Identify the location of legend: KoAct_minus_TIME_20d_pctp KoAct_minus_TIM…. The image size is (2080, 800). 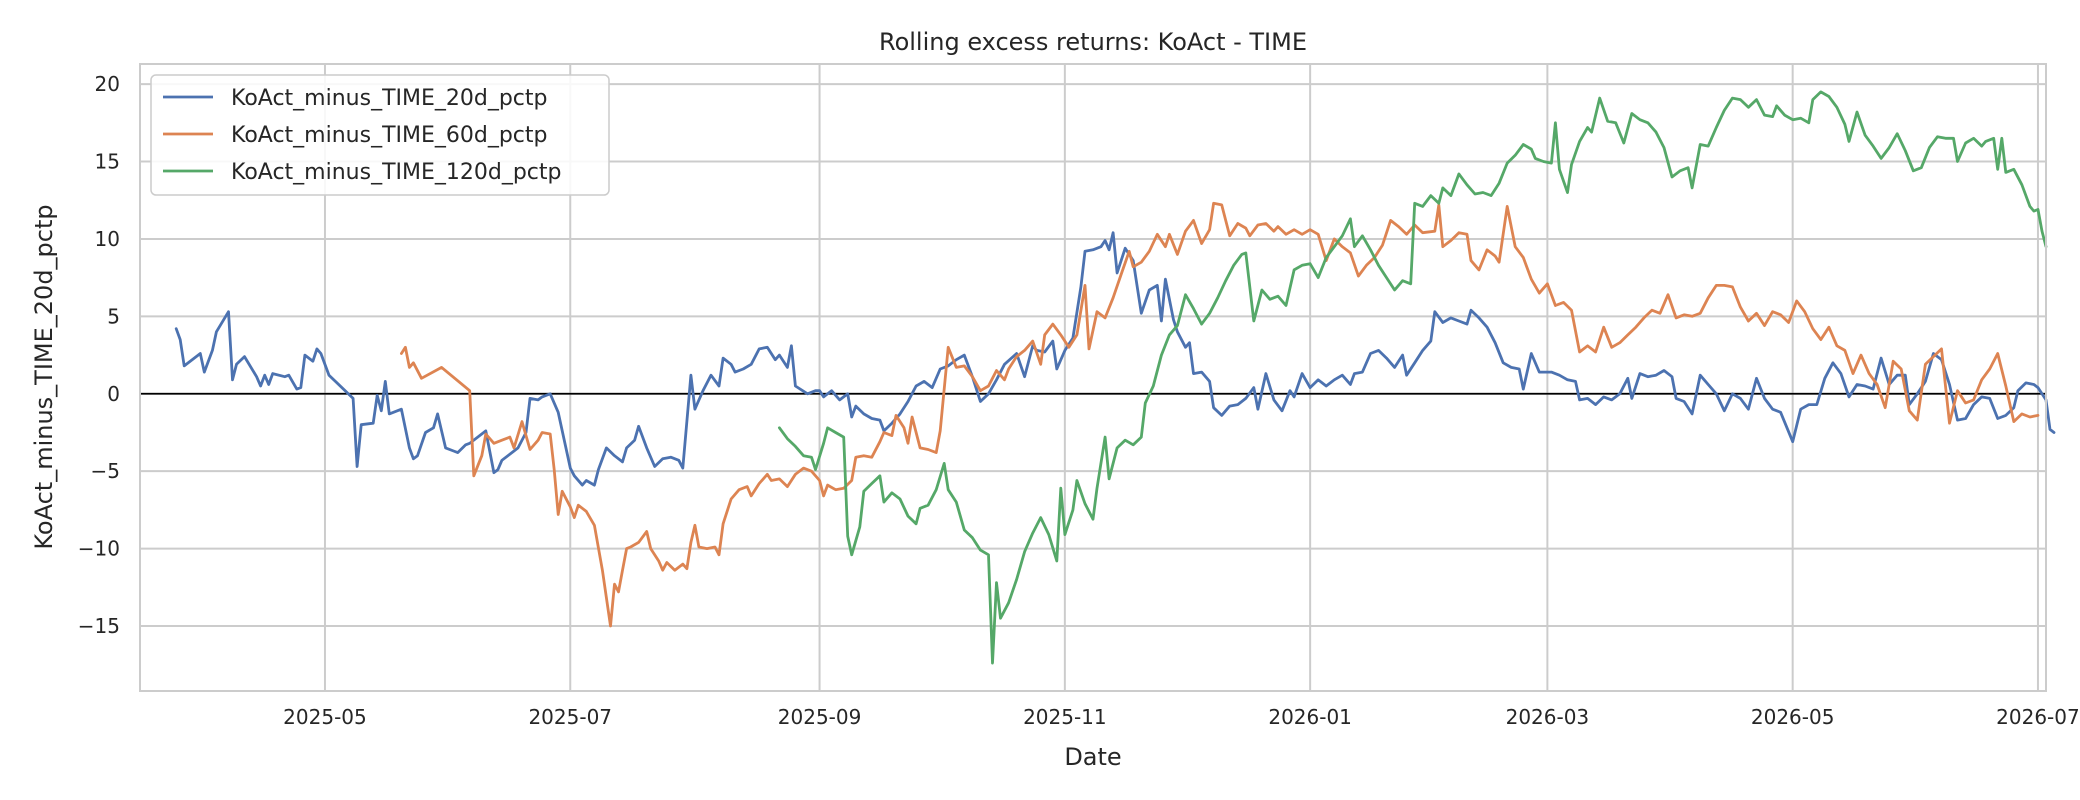
(380, 135).